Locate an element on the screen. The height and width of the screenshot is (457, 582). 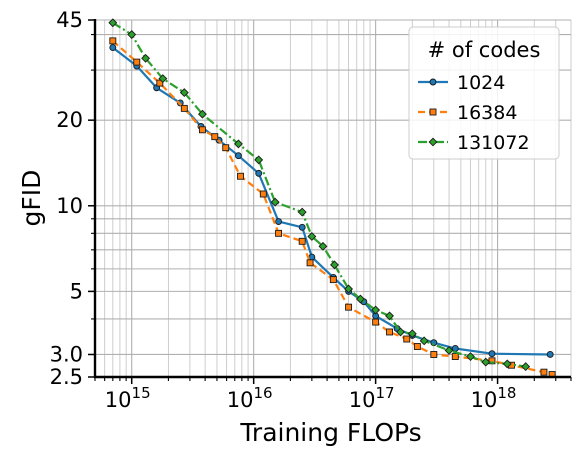
y-tick-label: 20 is located at coordinates (69, 120).